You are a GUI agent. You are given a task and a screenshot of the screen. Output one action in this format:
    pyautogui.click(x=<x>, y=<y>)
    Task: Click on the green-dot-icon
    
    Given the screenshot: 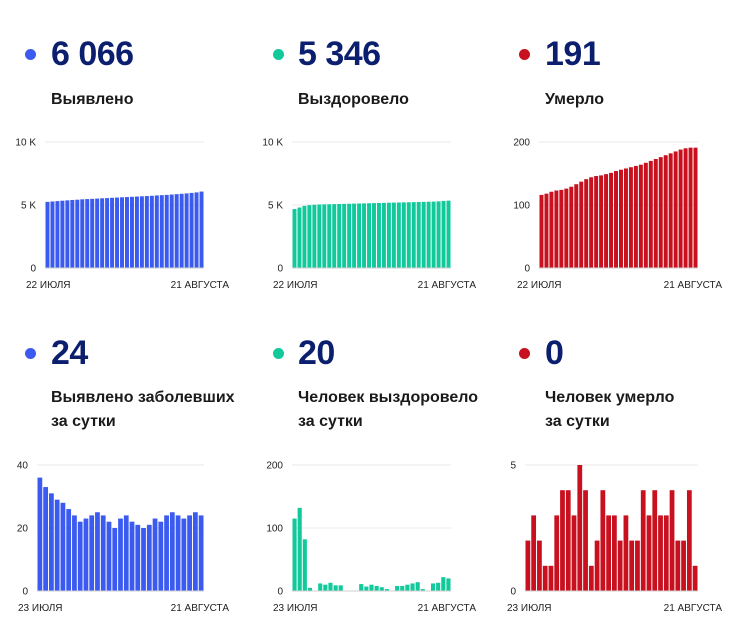 What is the action you would take?
    pyautogui.click(x=278, y=54)
    